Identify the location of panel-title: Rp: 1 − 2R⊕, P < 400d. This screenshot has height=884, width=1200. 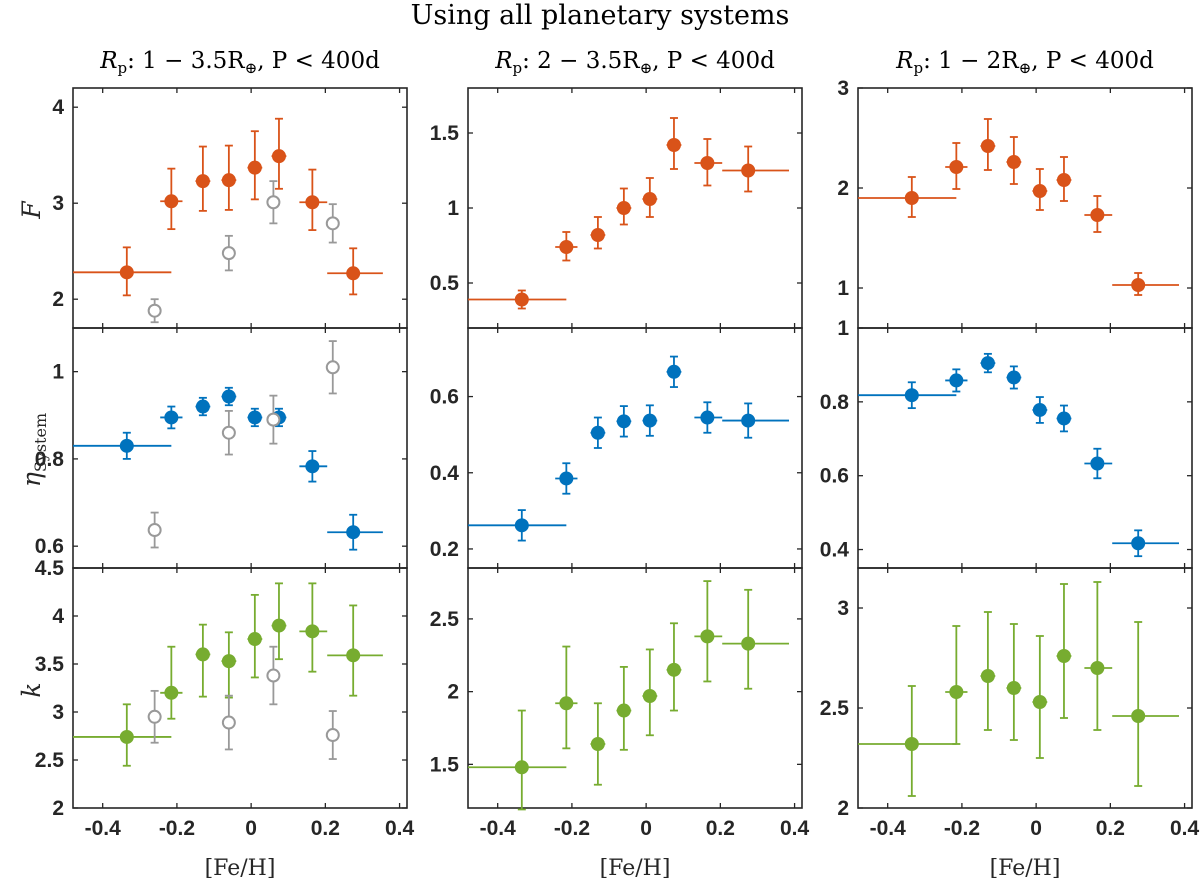
(1024, 62).